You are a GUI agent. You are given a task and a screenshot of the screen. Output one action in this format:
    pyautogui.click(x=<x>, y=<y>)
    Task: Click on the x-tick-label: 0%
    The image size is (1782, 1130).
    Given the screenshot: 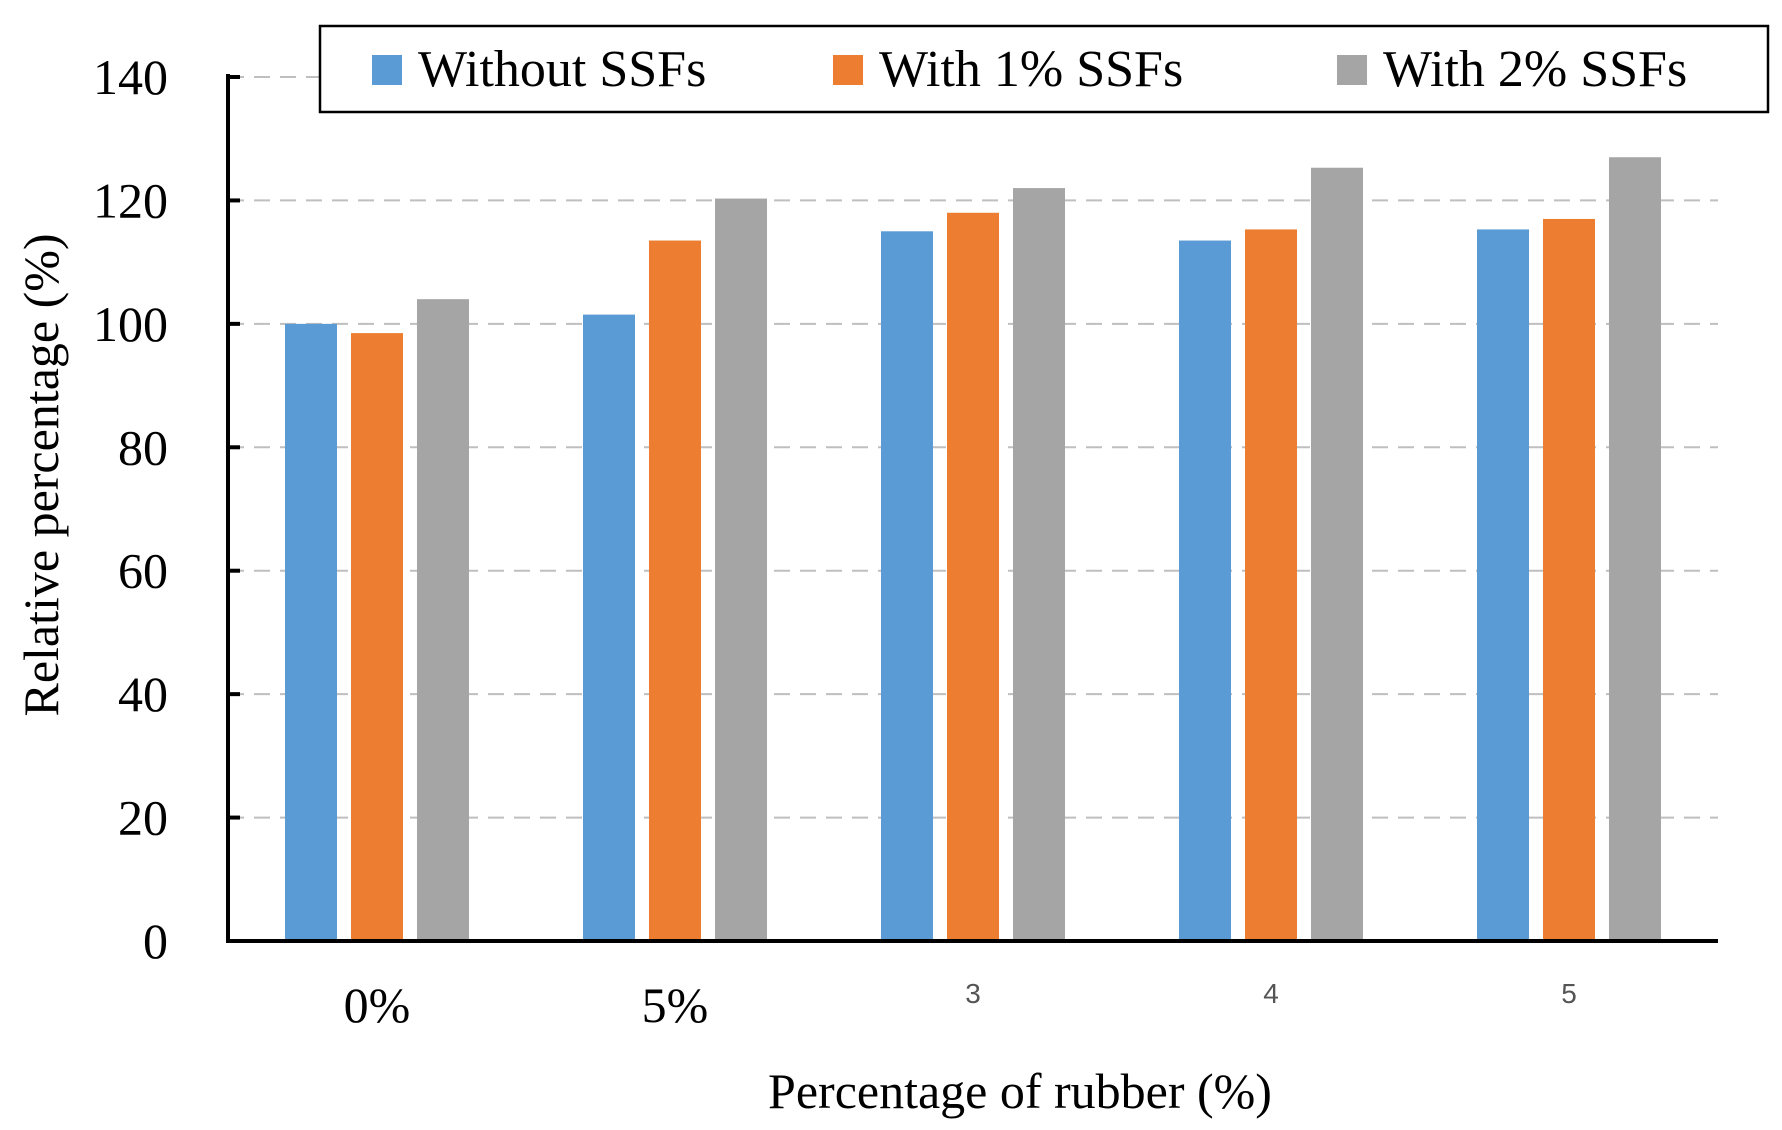 What is the action you would take?
    pyautogui.click(x=377, y=1005)
    